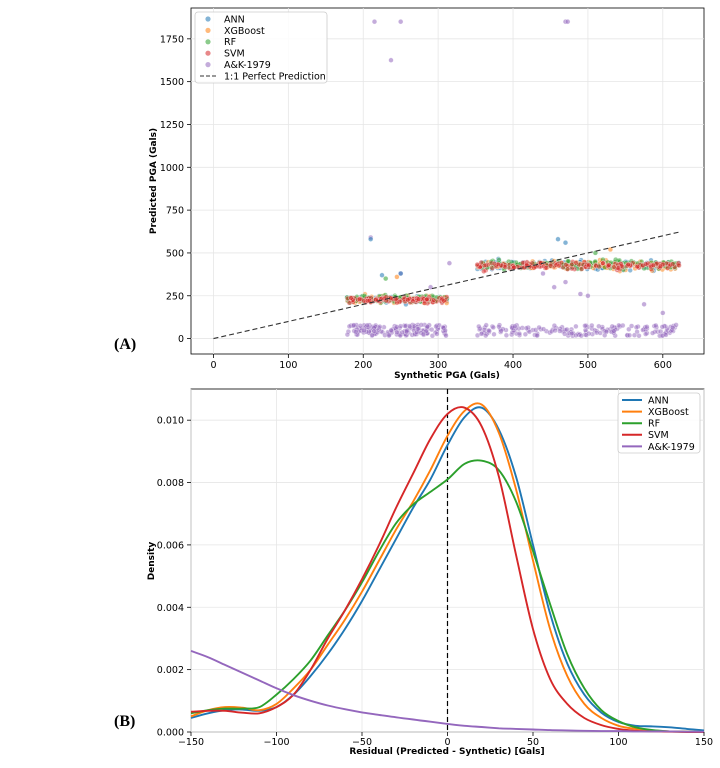  What do you see at coordinates (191, 742) in the screenshot?
I see `density-x-tick-label: −150` at bounding box center [191, 742].